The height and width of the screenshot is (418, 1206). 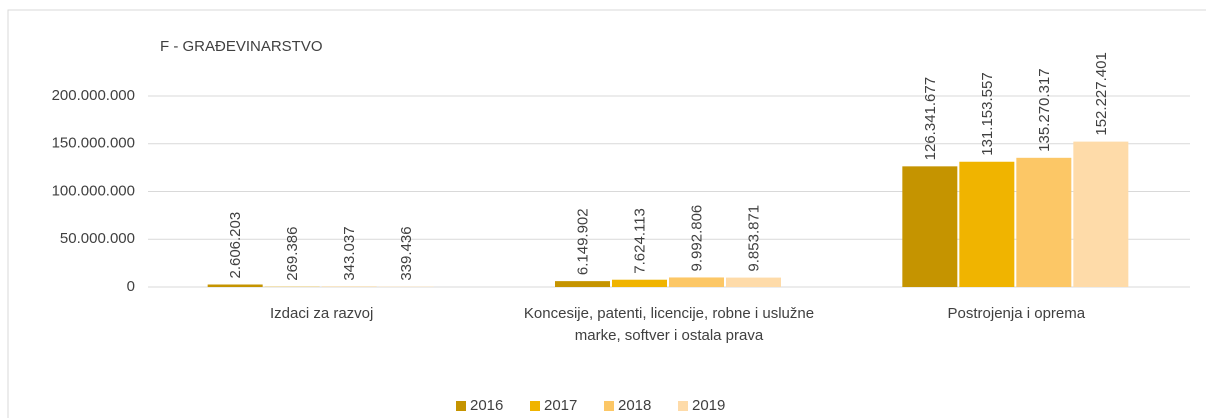 I want to click on x-tick-label: Postrojenja i oprema, so click(x=1016, y=313).